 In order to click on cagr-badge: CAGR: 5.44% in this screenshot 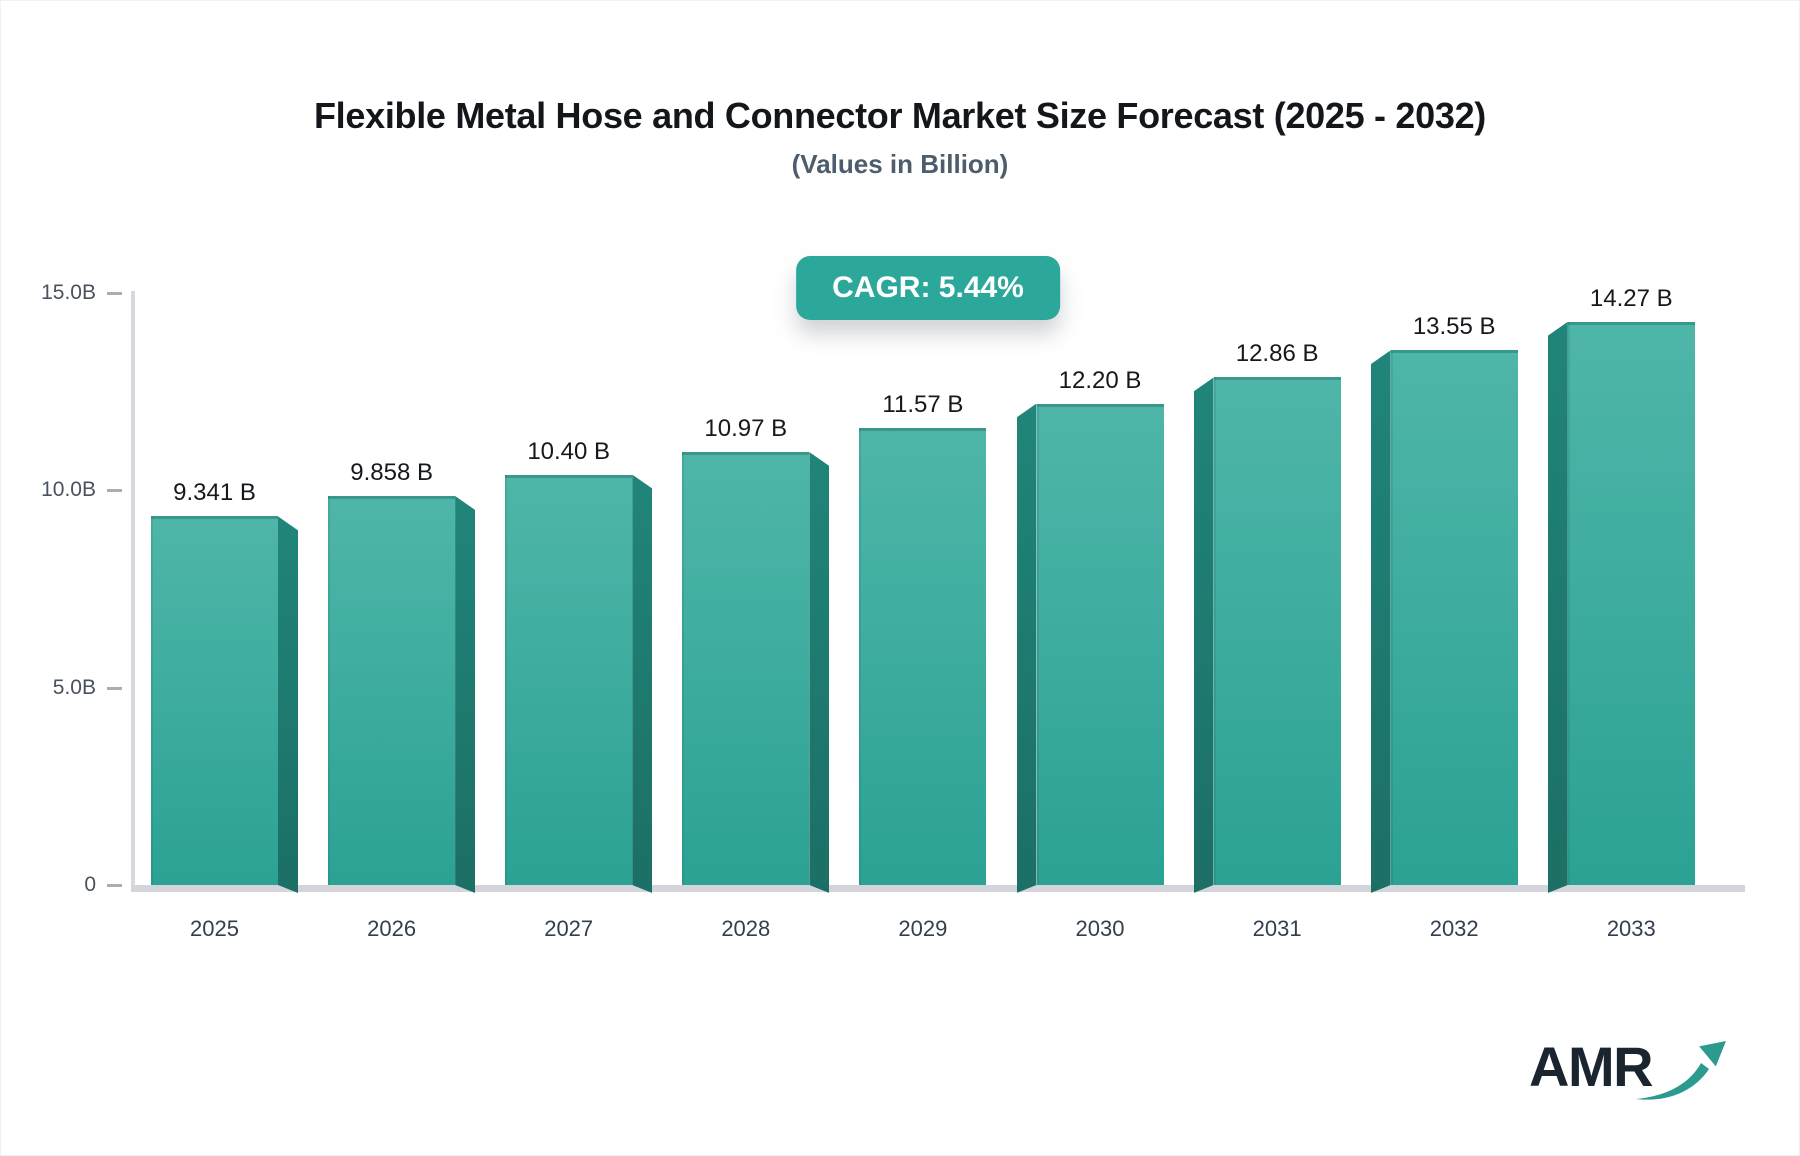, I will do `click(928, 288)`.